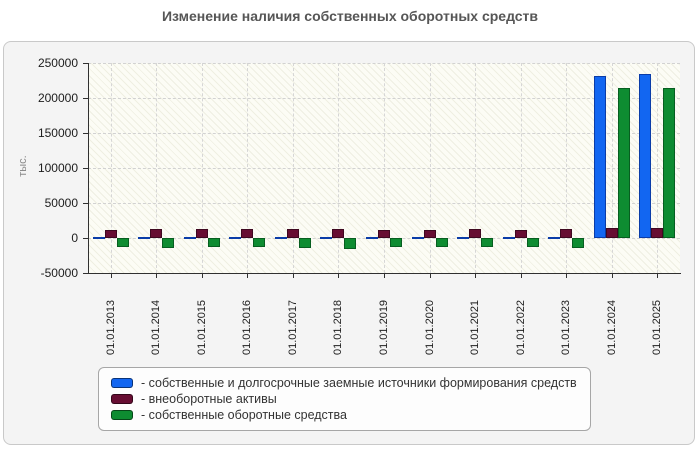 Image resolution: width=700 pixels, height=450 pixels. What do you see at coordinates (122, 399) in the screenshot?
I see `legend-swatch-maroon` at bounding box center [122, 399].